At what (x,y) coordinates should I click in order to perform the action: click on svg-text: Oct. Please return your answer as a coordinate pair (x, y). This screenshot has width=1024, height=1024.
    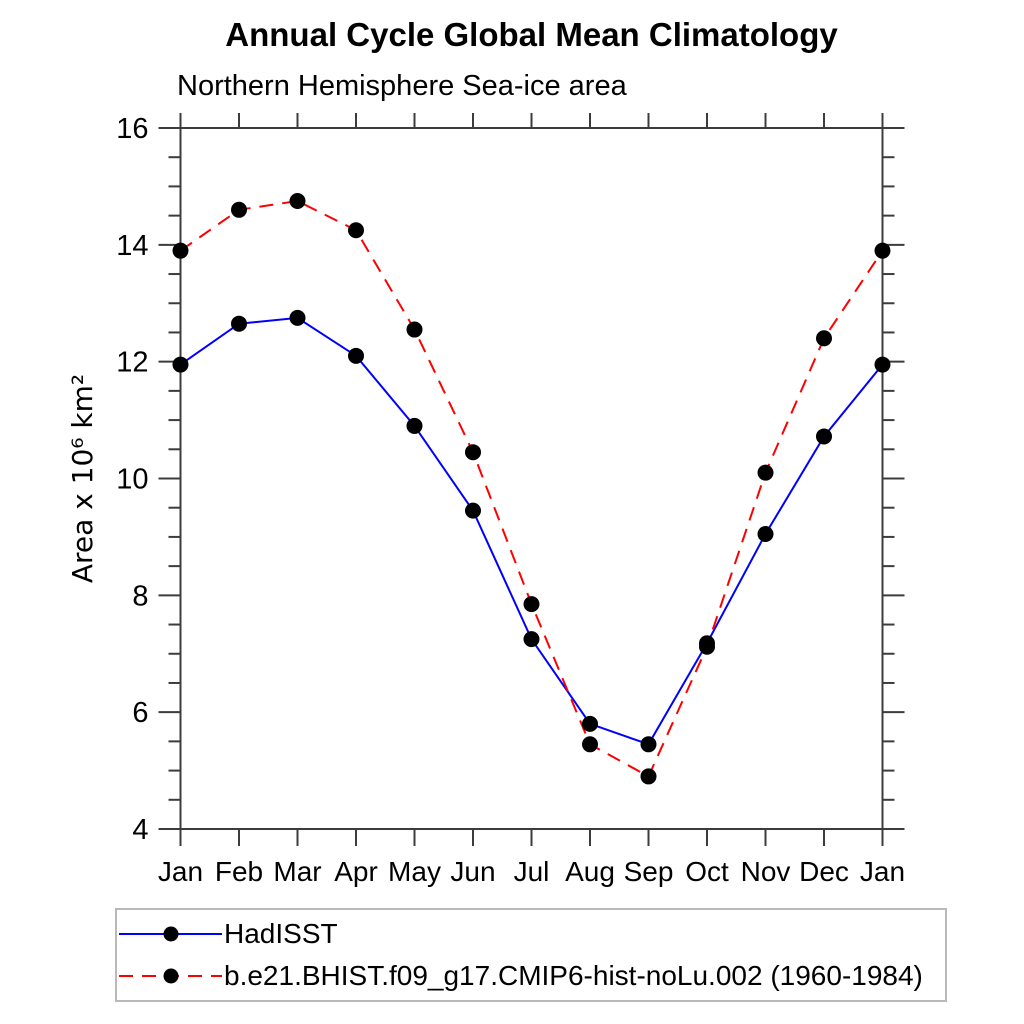
    Looking at the image, I should click on (707, 871).